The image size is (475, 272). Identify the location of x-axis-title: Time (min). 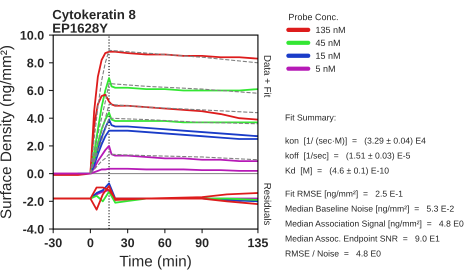
(155, 262).